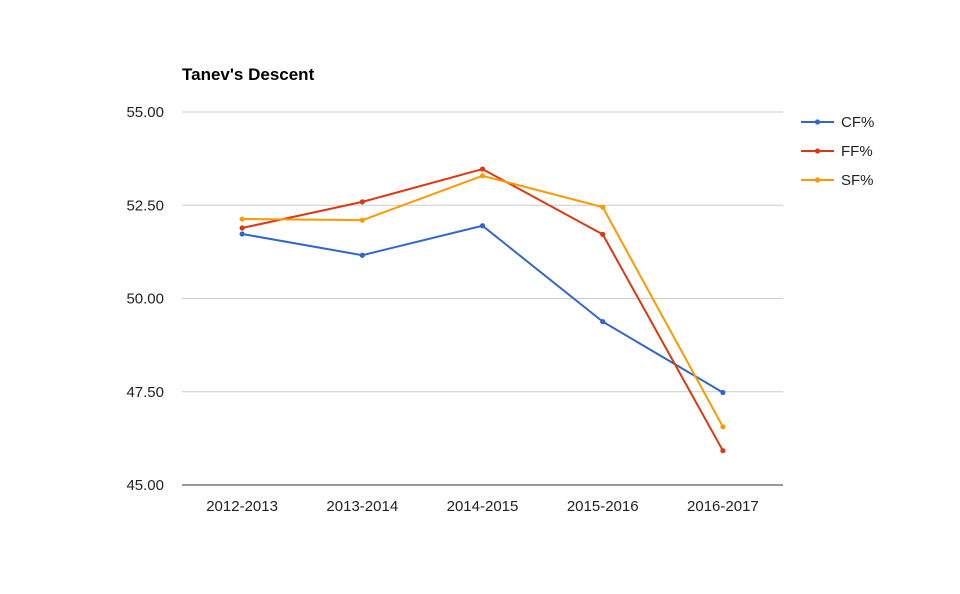 Image resolution: width=960 pixels, height=594 pixels. I want to click on series-line, so click(482, 309).